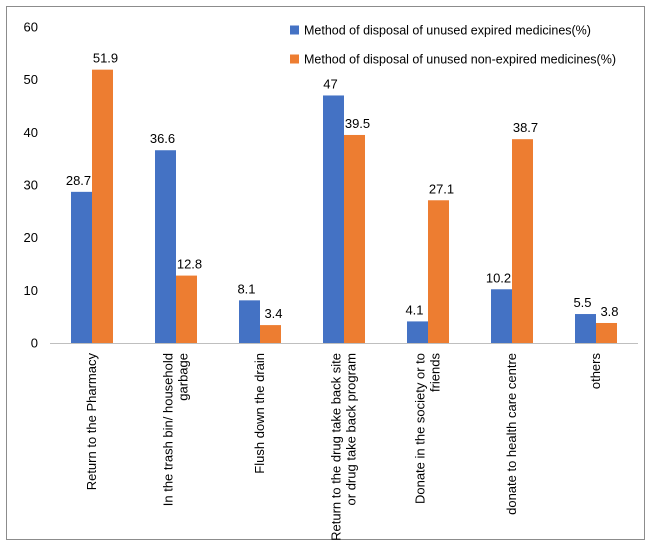  I want to click on data-label: 47, so click(330, 83).